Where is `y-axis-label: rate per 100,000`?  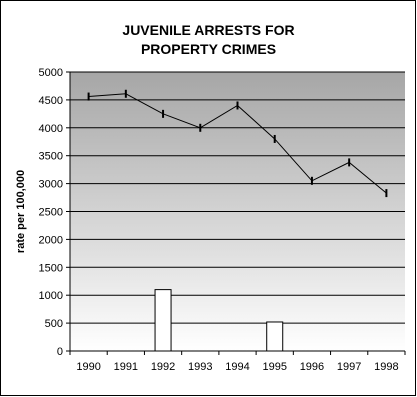
y-axis-label: rate per 100,000 is located at coordinates (21, 211).